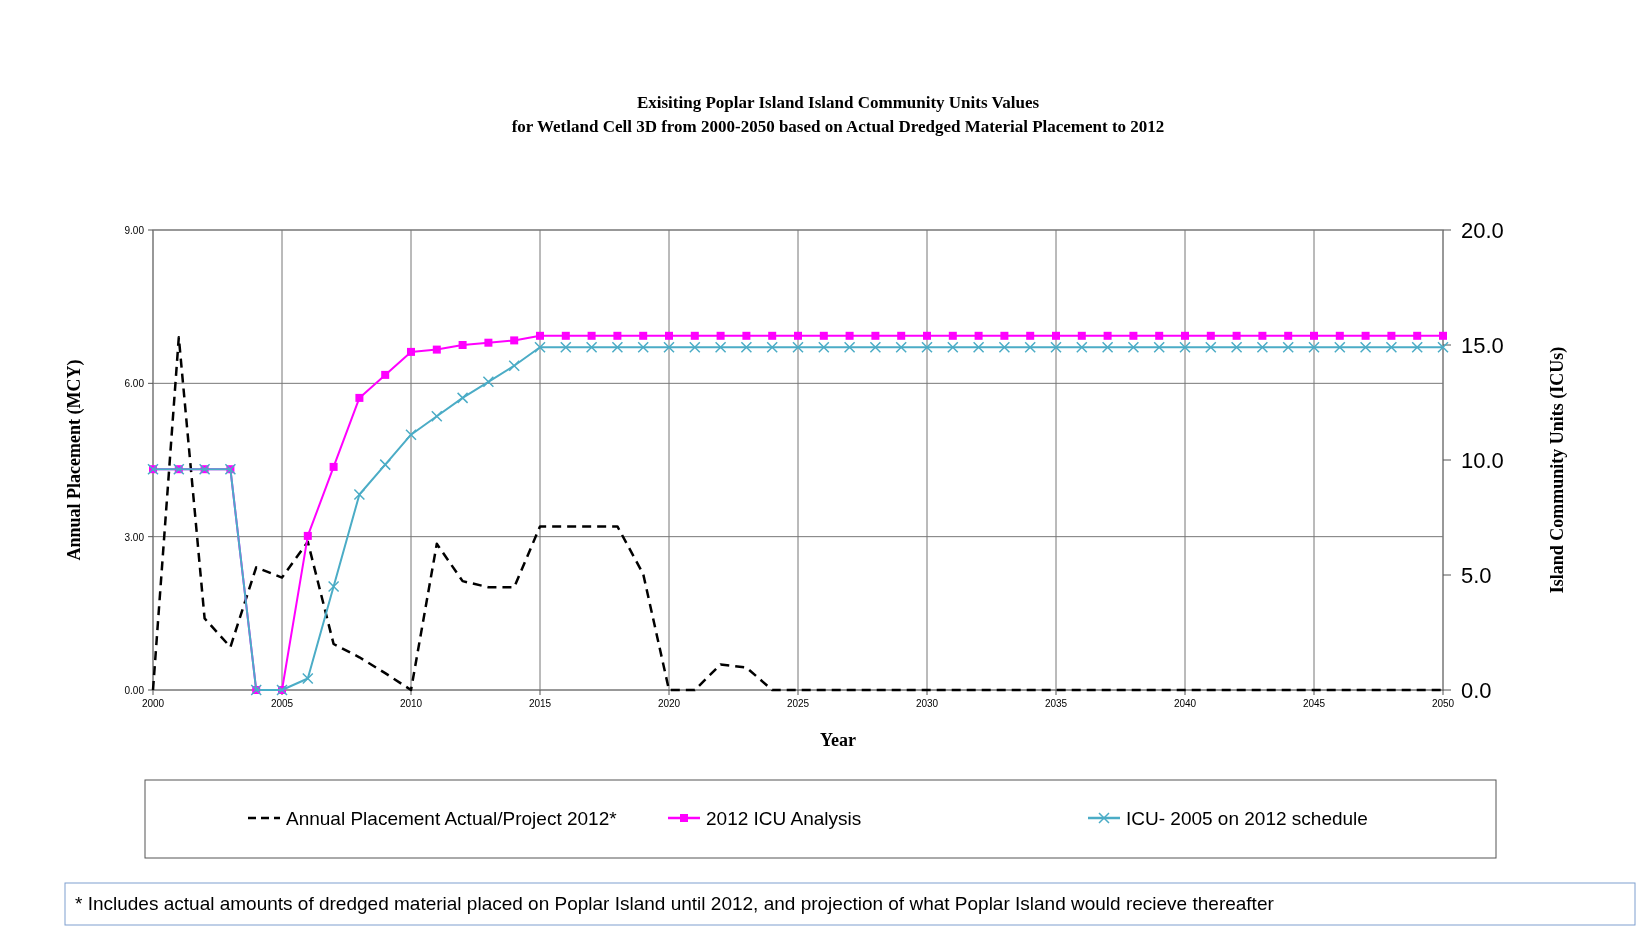  What do you see at coordinates (540, 703) in the screenshot?
I see `x-tick-label: 2015` at bounding box center [540, 703].